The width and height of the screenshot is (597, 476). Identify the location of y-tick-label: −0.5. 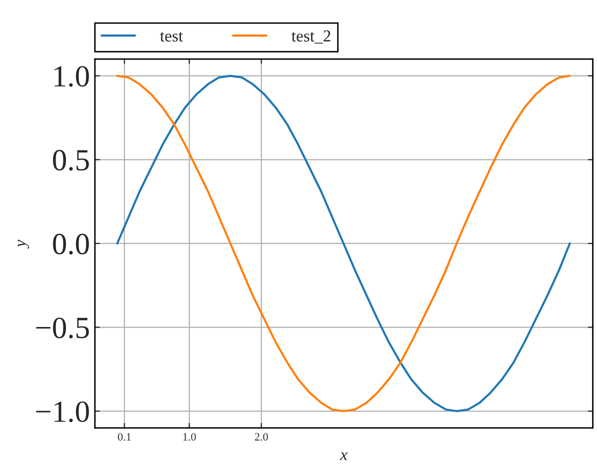
(62, 328).